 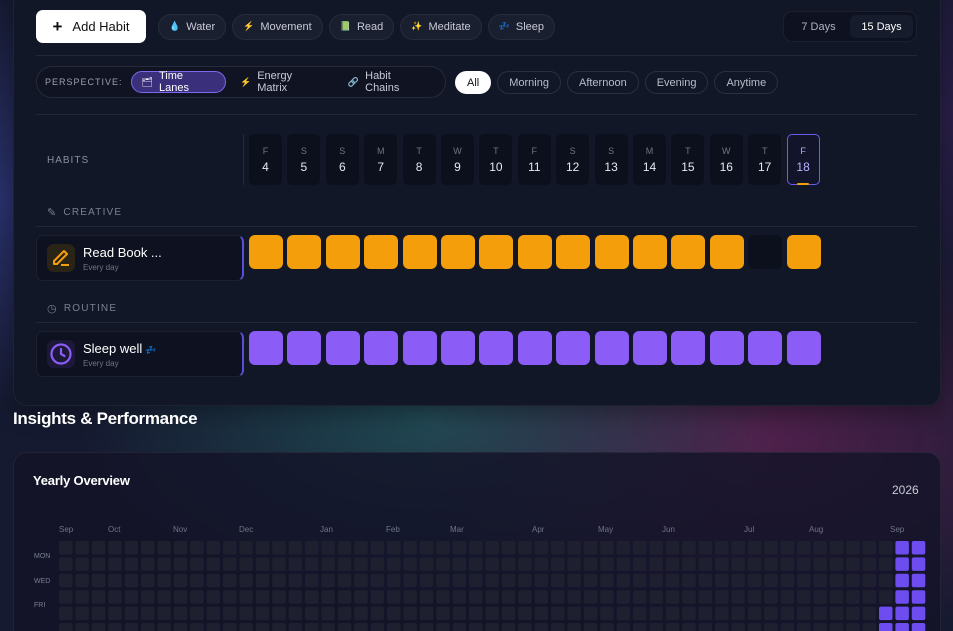 I want to click on day-number: 18, so click(x=803, y=166).